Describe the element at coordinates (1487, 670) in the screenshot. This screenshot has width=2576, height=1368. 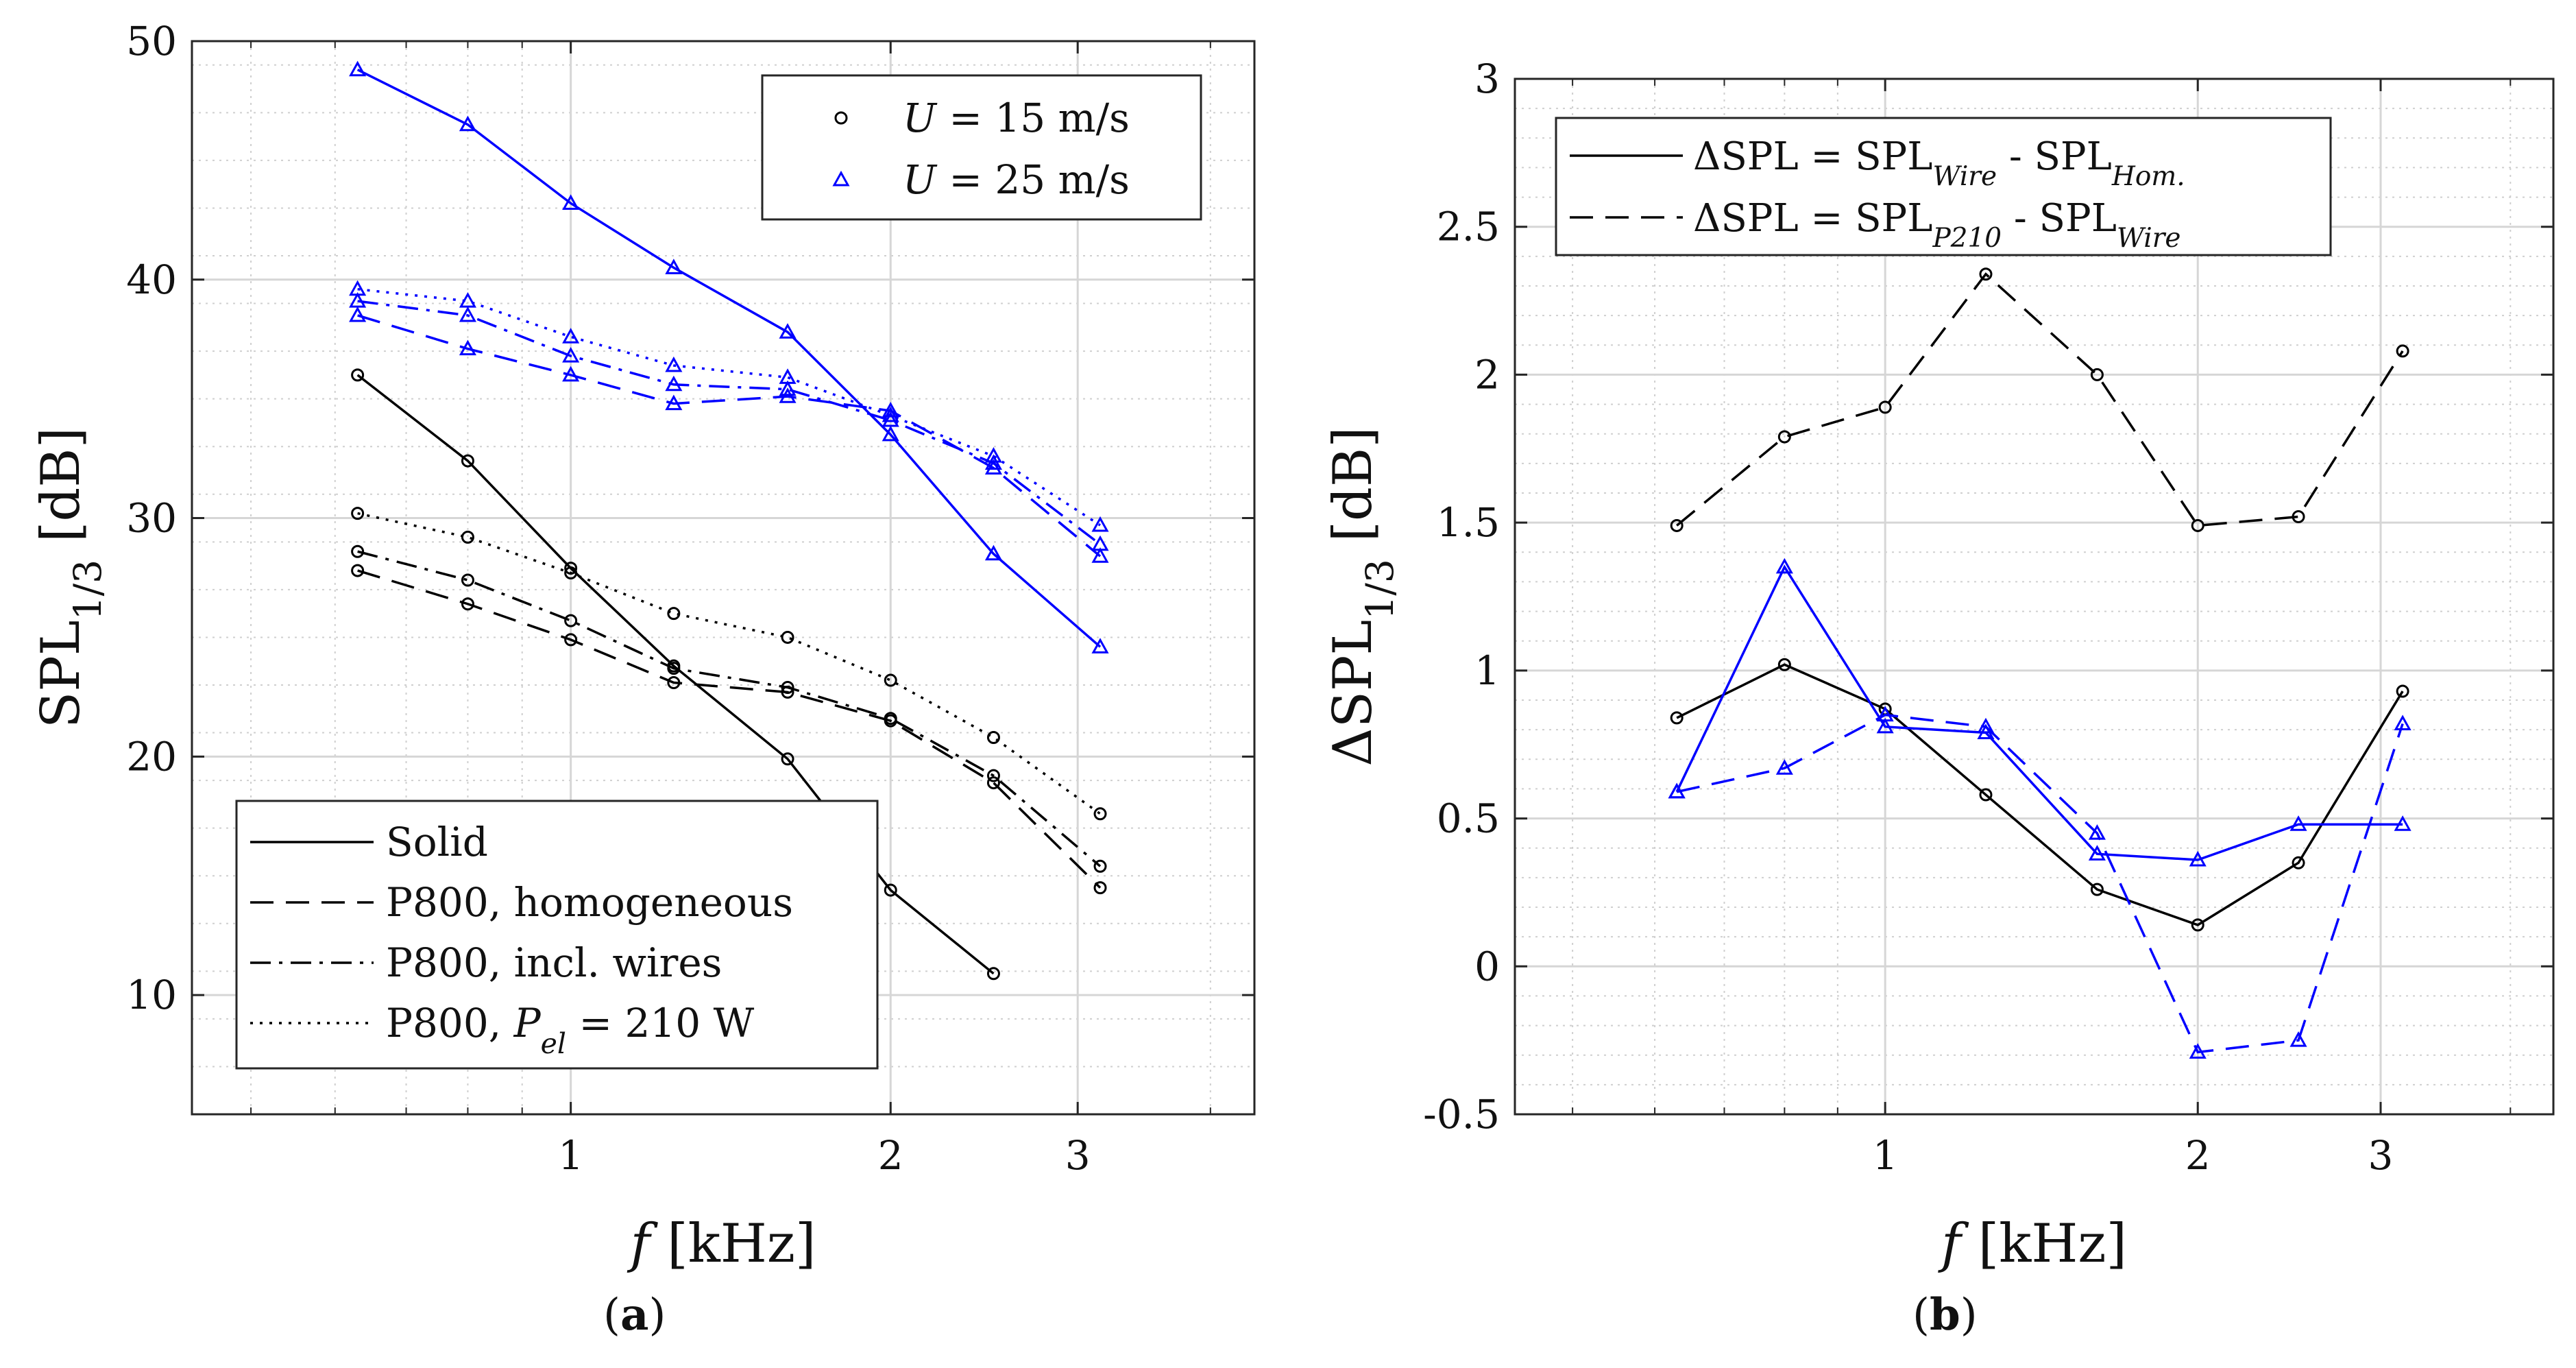
I see `y-tick-label: 1` at that location.